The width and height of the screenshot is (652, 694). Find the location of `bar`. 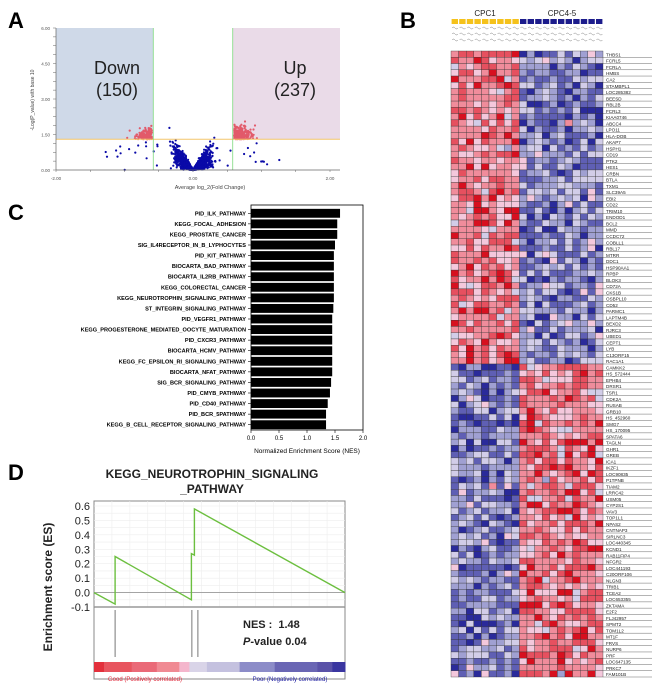

bar is located at coordinates (289, 404).